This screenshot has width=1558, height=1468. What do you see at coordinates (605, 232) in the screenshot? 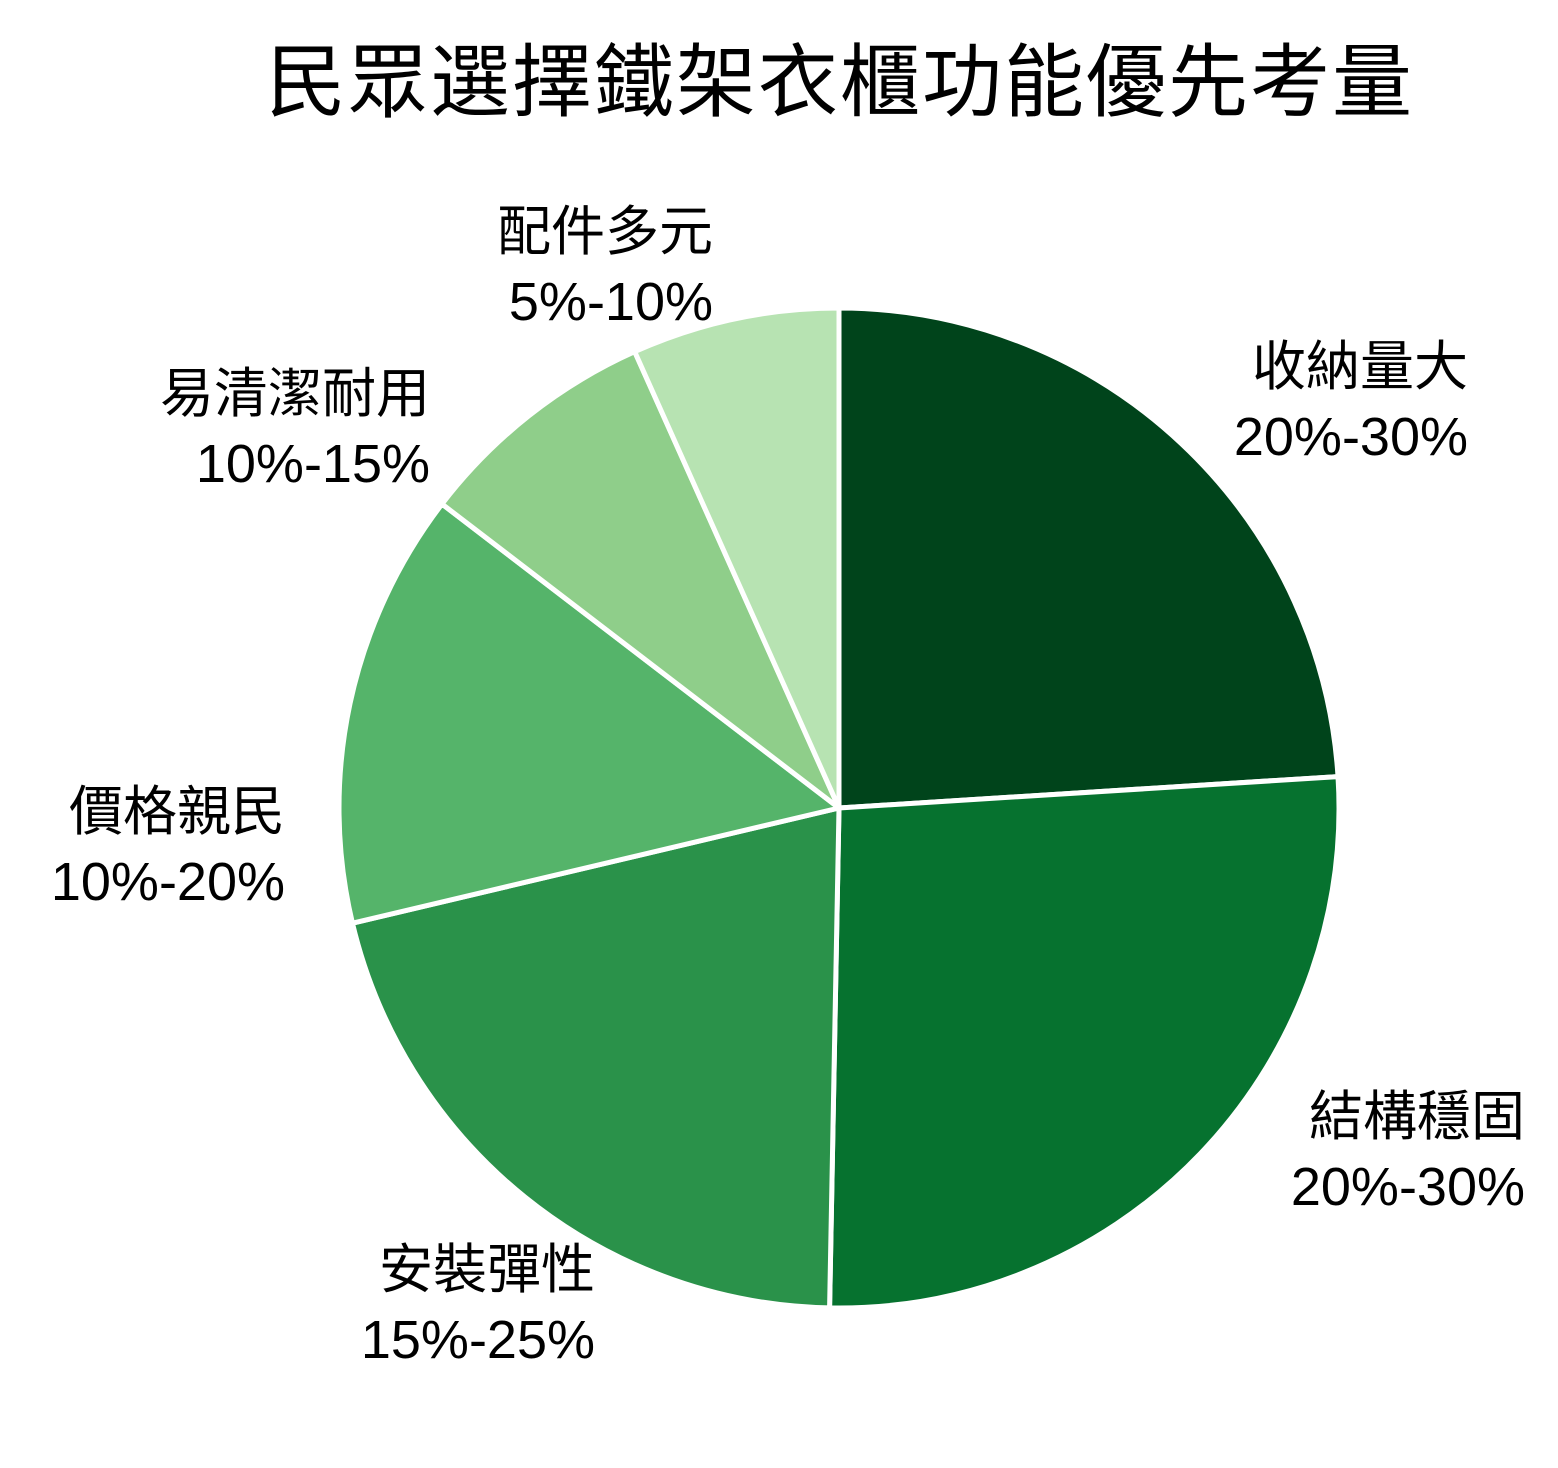
I see `slice-name-label: 配件多元` at bounding box center [605, 232].